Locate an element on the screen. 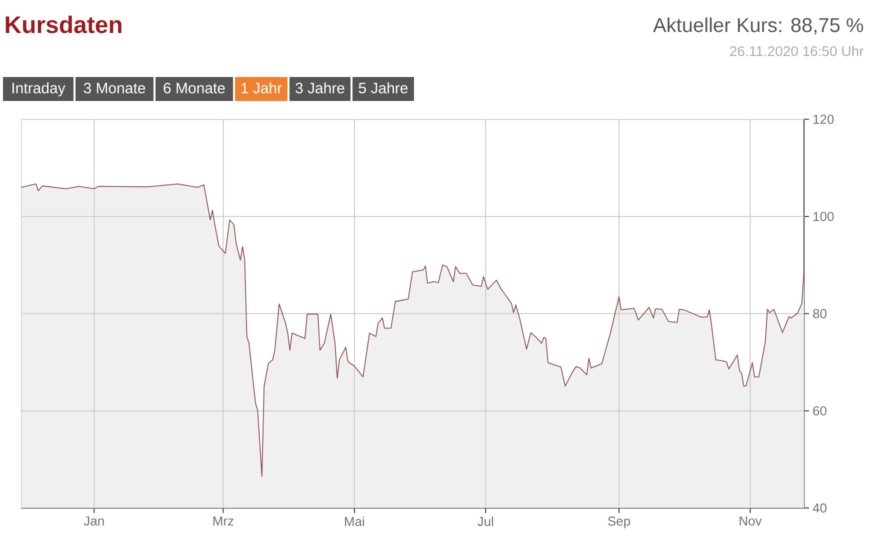  text: 3 Monate is located at coordinates (115, 88).